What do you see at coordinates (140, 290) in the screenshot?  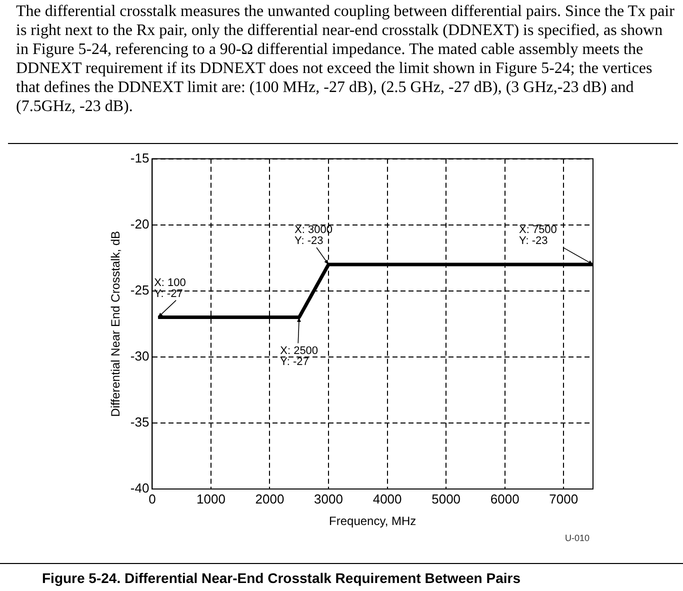 I see `y-tick-label: -25` at bounding box center [140, 290].